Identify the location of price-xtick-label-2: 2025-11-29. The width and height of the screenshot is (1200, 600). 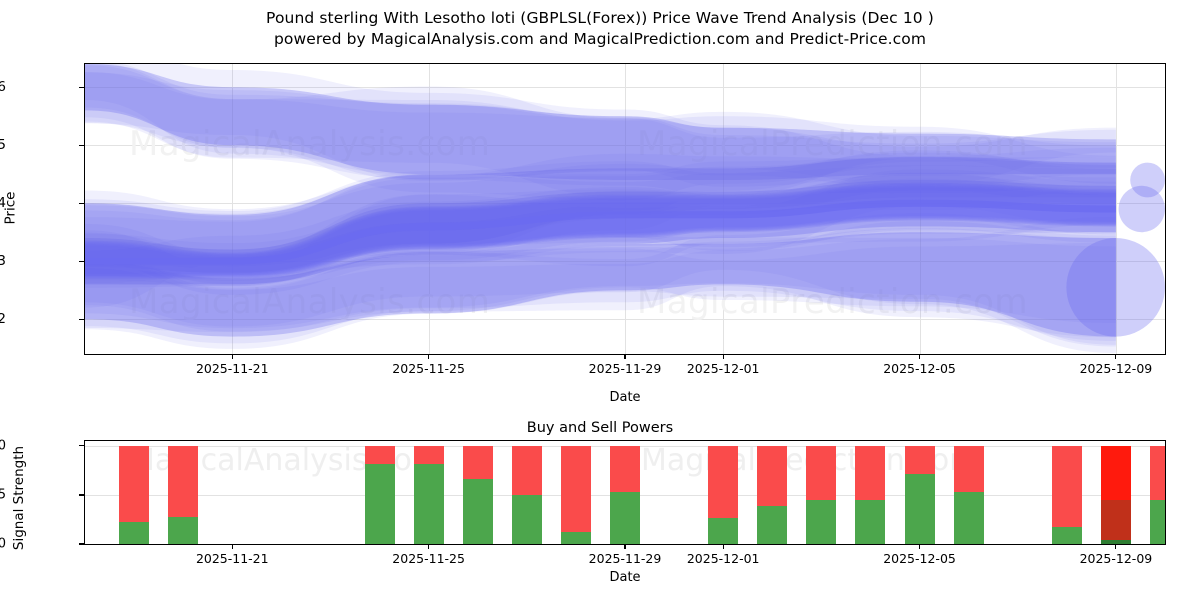
(625, 368).